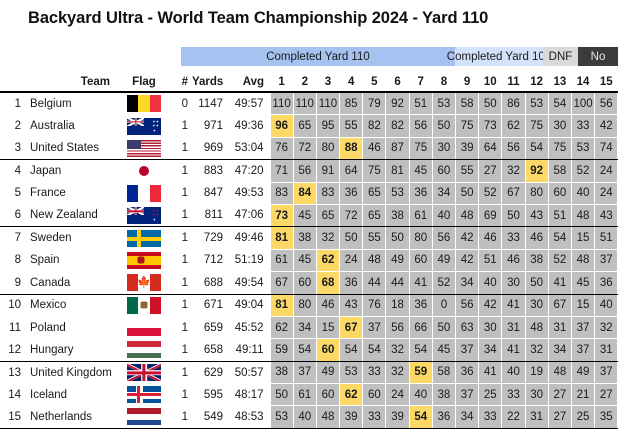 Image resolution: width=618 pixels, height=429 pixels. I want to click on row-total-yards: 811, so click(210, 216).